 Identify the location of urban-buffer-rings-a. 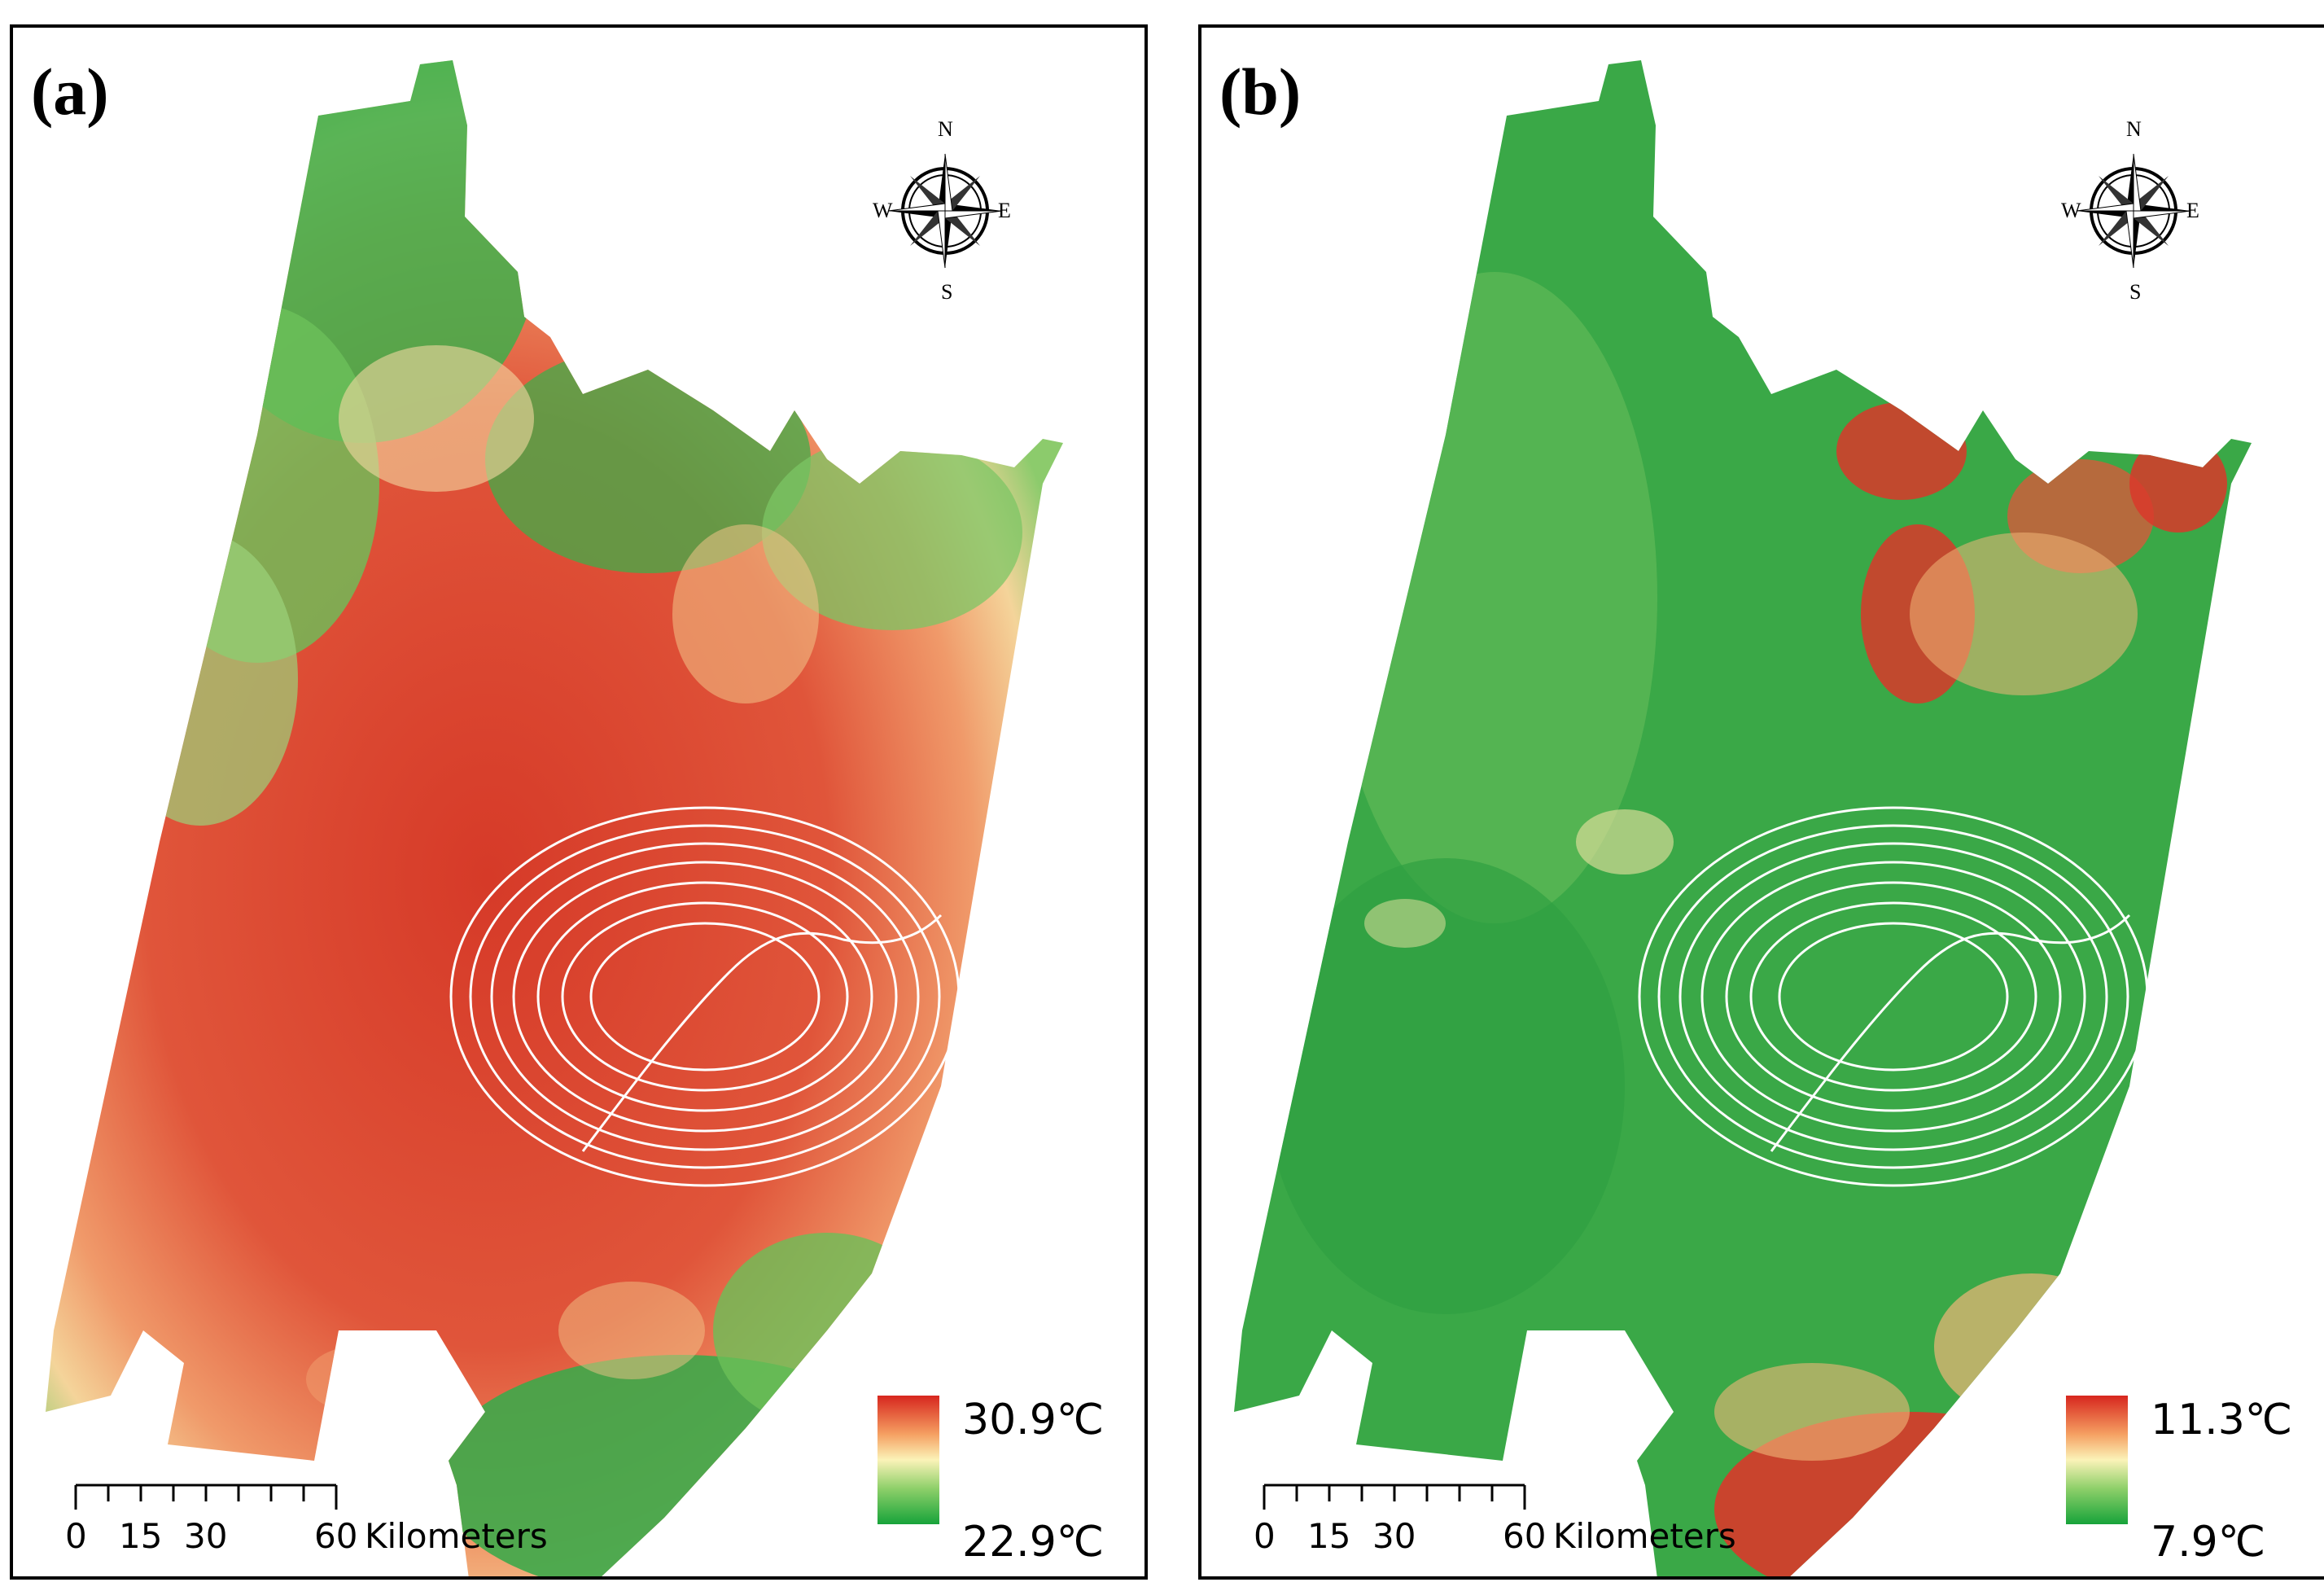
(705, 996).